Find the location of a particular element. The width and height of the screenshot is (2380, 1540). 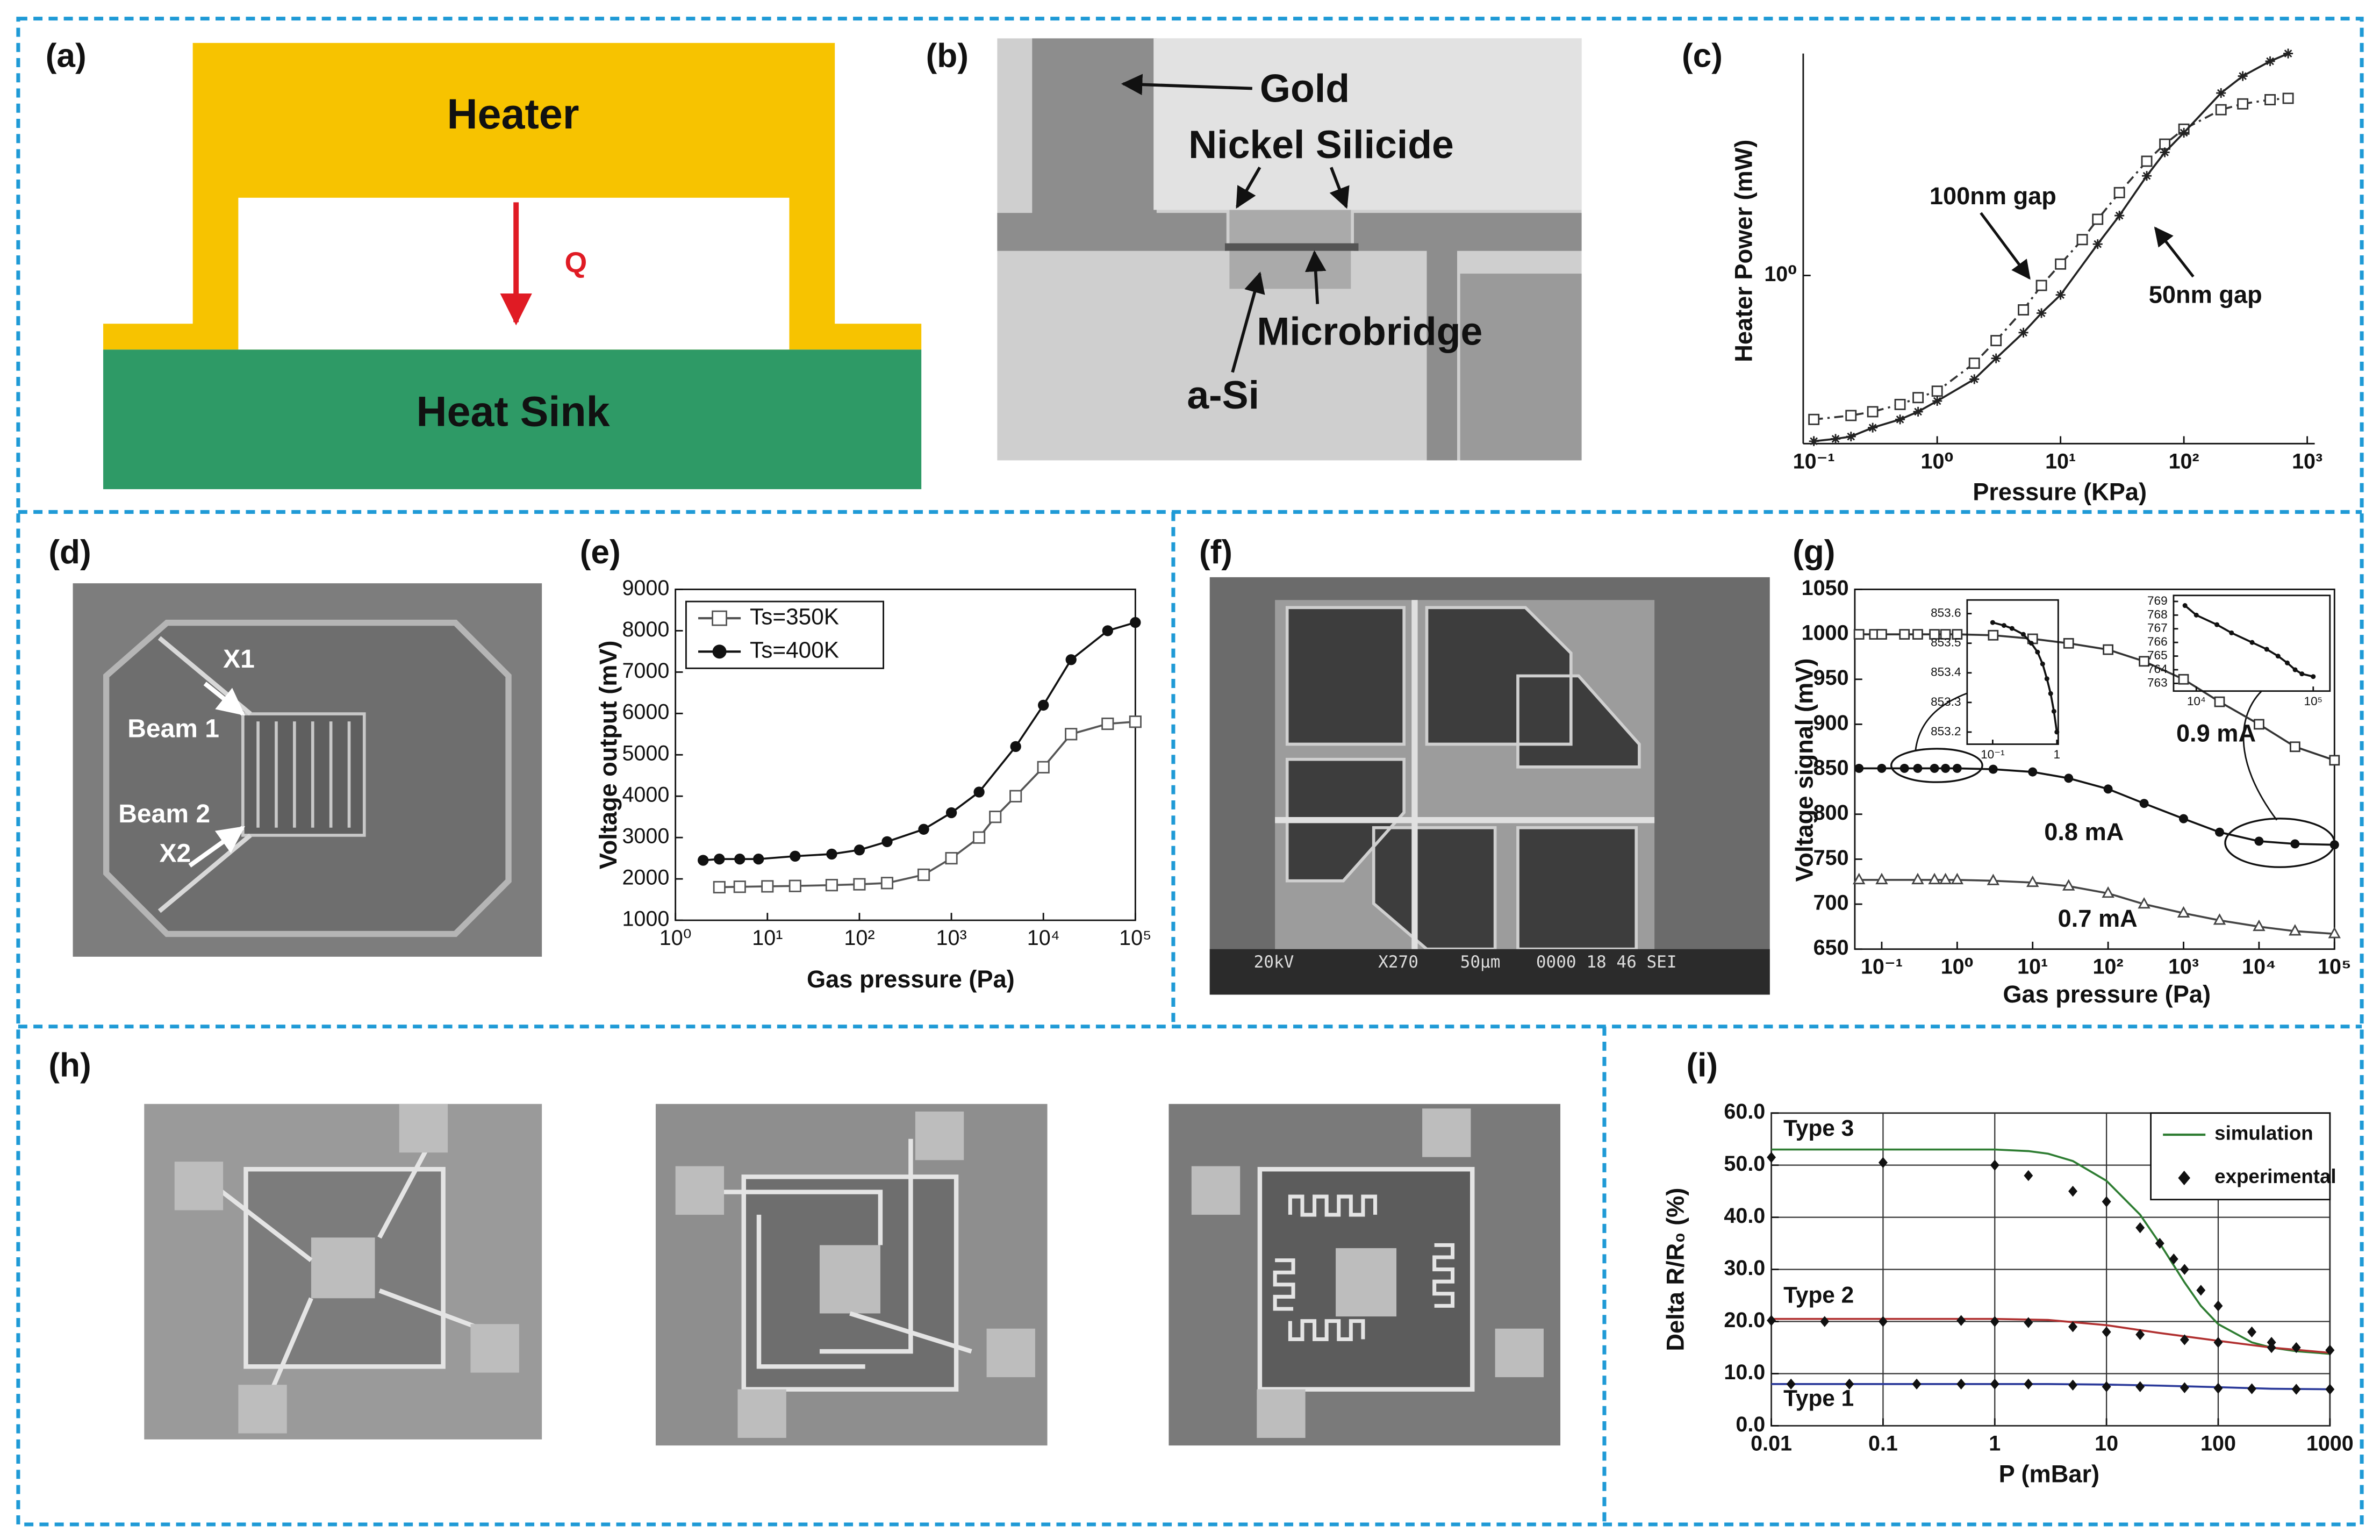

y-tick-label: 853.3 is located at coordinates (1946, 701).